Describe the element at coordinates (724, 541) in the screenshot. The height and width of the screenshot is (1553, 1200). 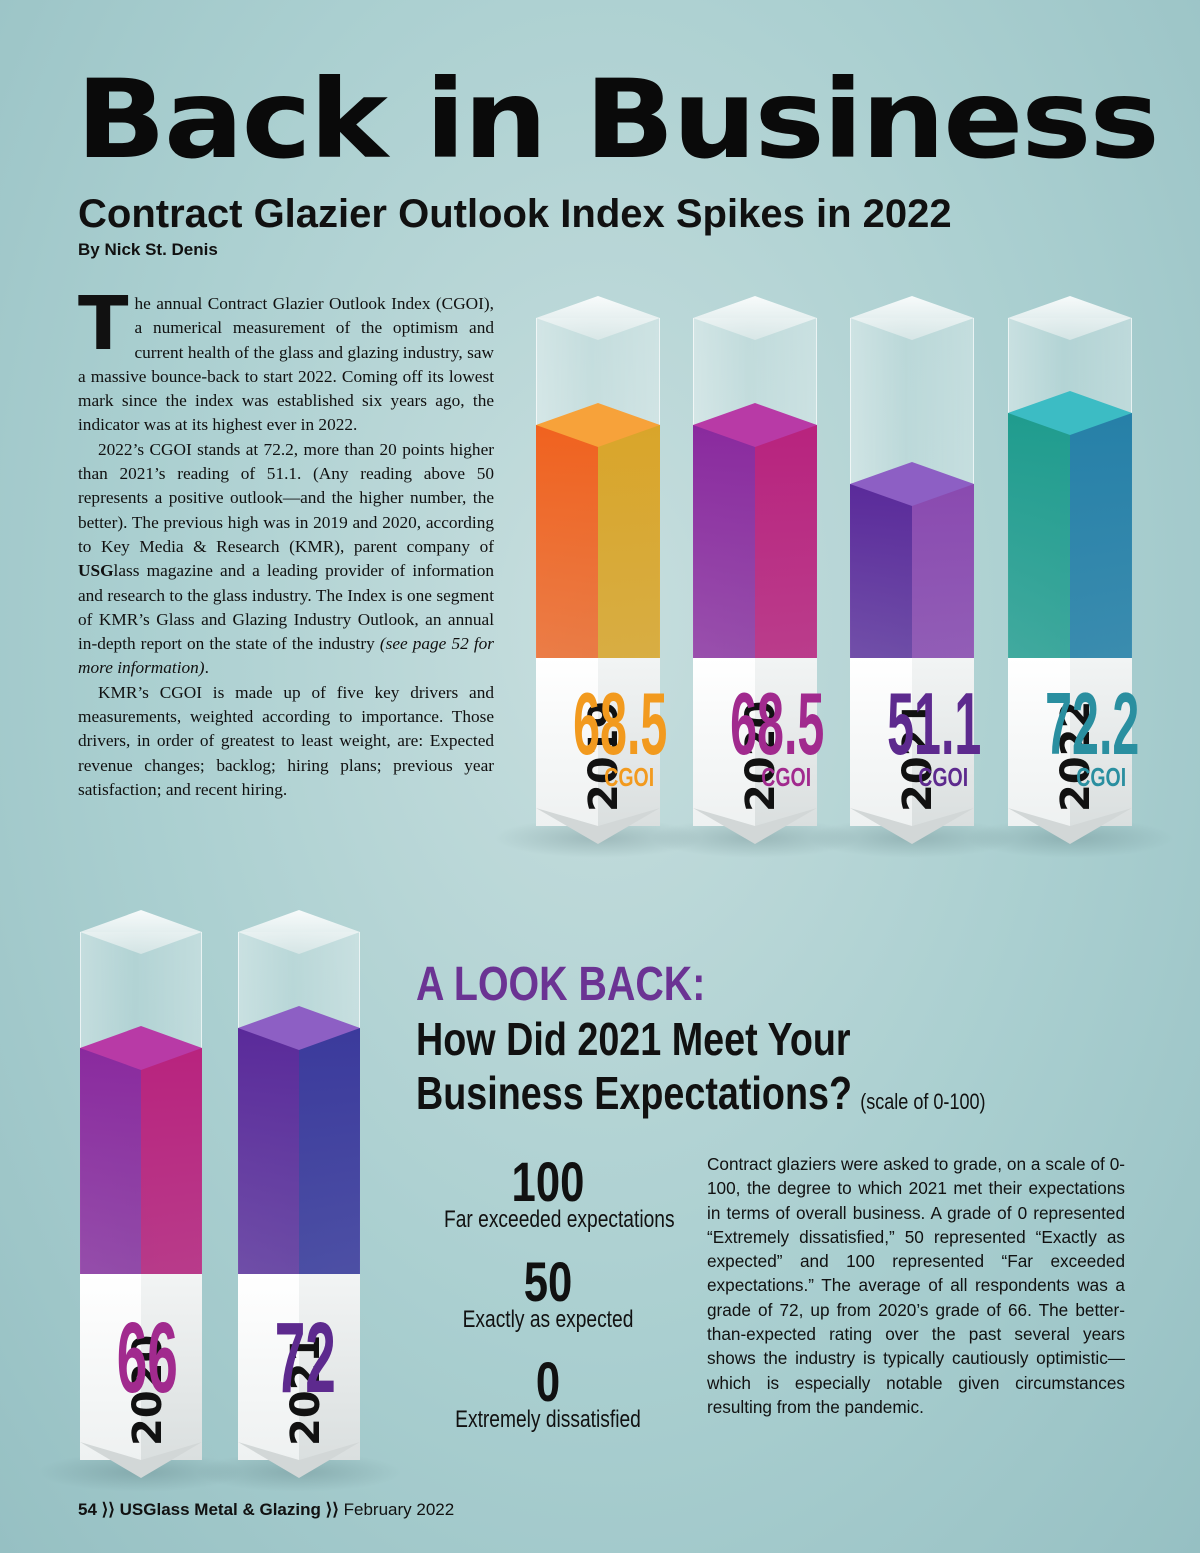
I see `cgoi-bar-2020-fill-left-face` at that location.